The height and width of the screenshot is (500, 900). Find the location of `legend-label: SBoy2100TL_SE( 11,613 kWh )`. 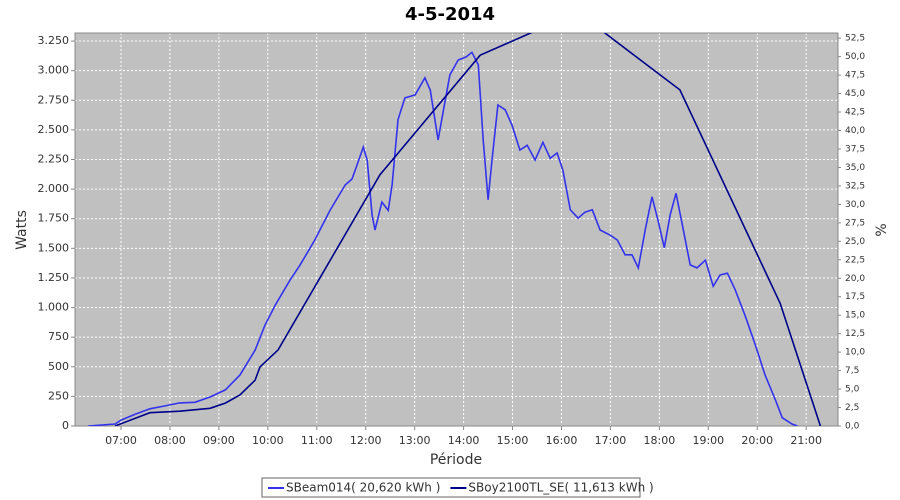

legend-label: SBoy2100TL_SE( 11,613 kWh ) is located at coordinates (560, 488).